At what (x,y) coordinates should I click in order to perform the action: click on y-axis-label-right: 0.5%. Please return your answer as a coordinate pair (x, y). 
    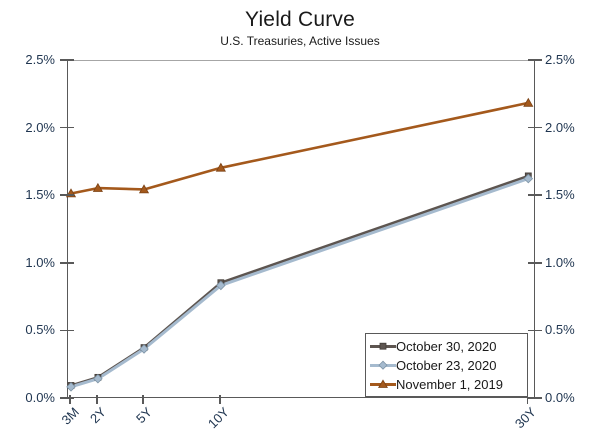
    Looking at the image, I should click on (560, 330).